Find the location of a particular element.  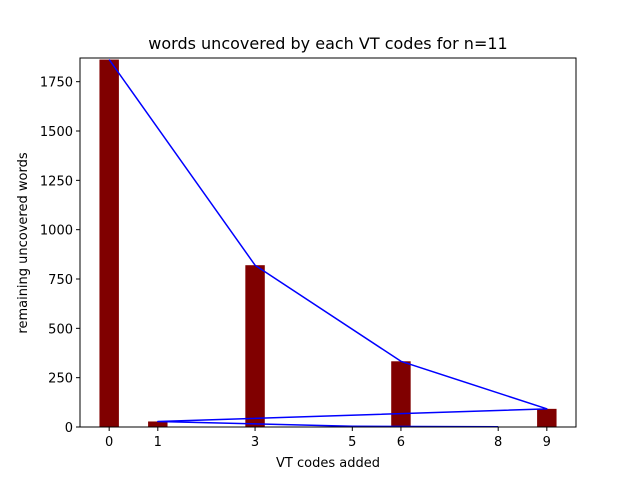

y-tick-label: 0 is located at coordinates (69, 428).